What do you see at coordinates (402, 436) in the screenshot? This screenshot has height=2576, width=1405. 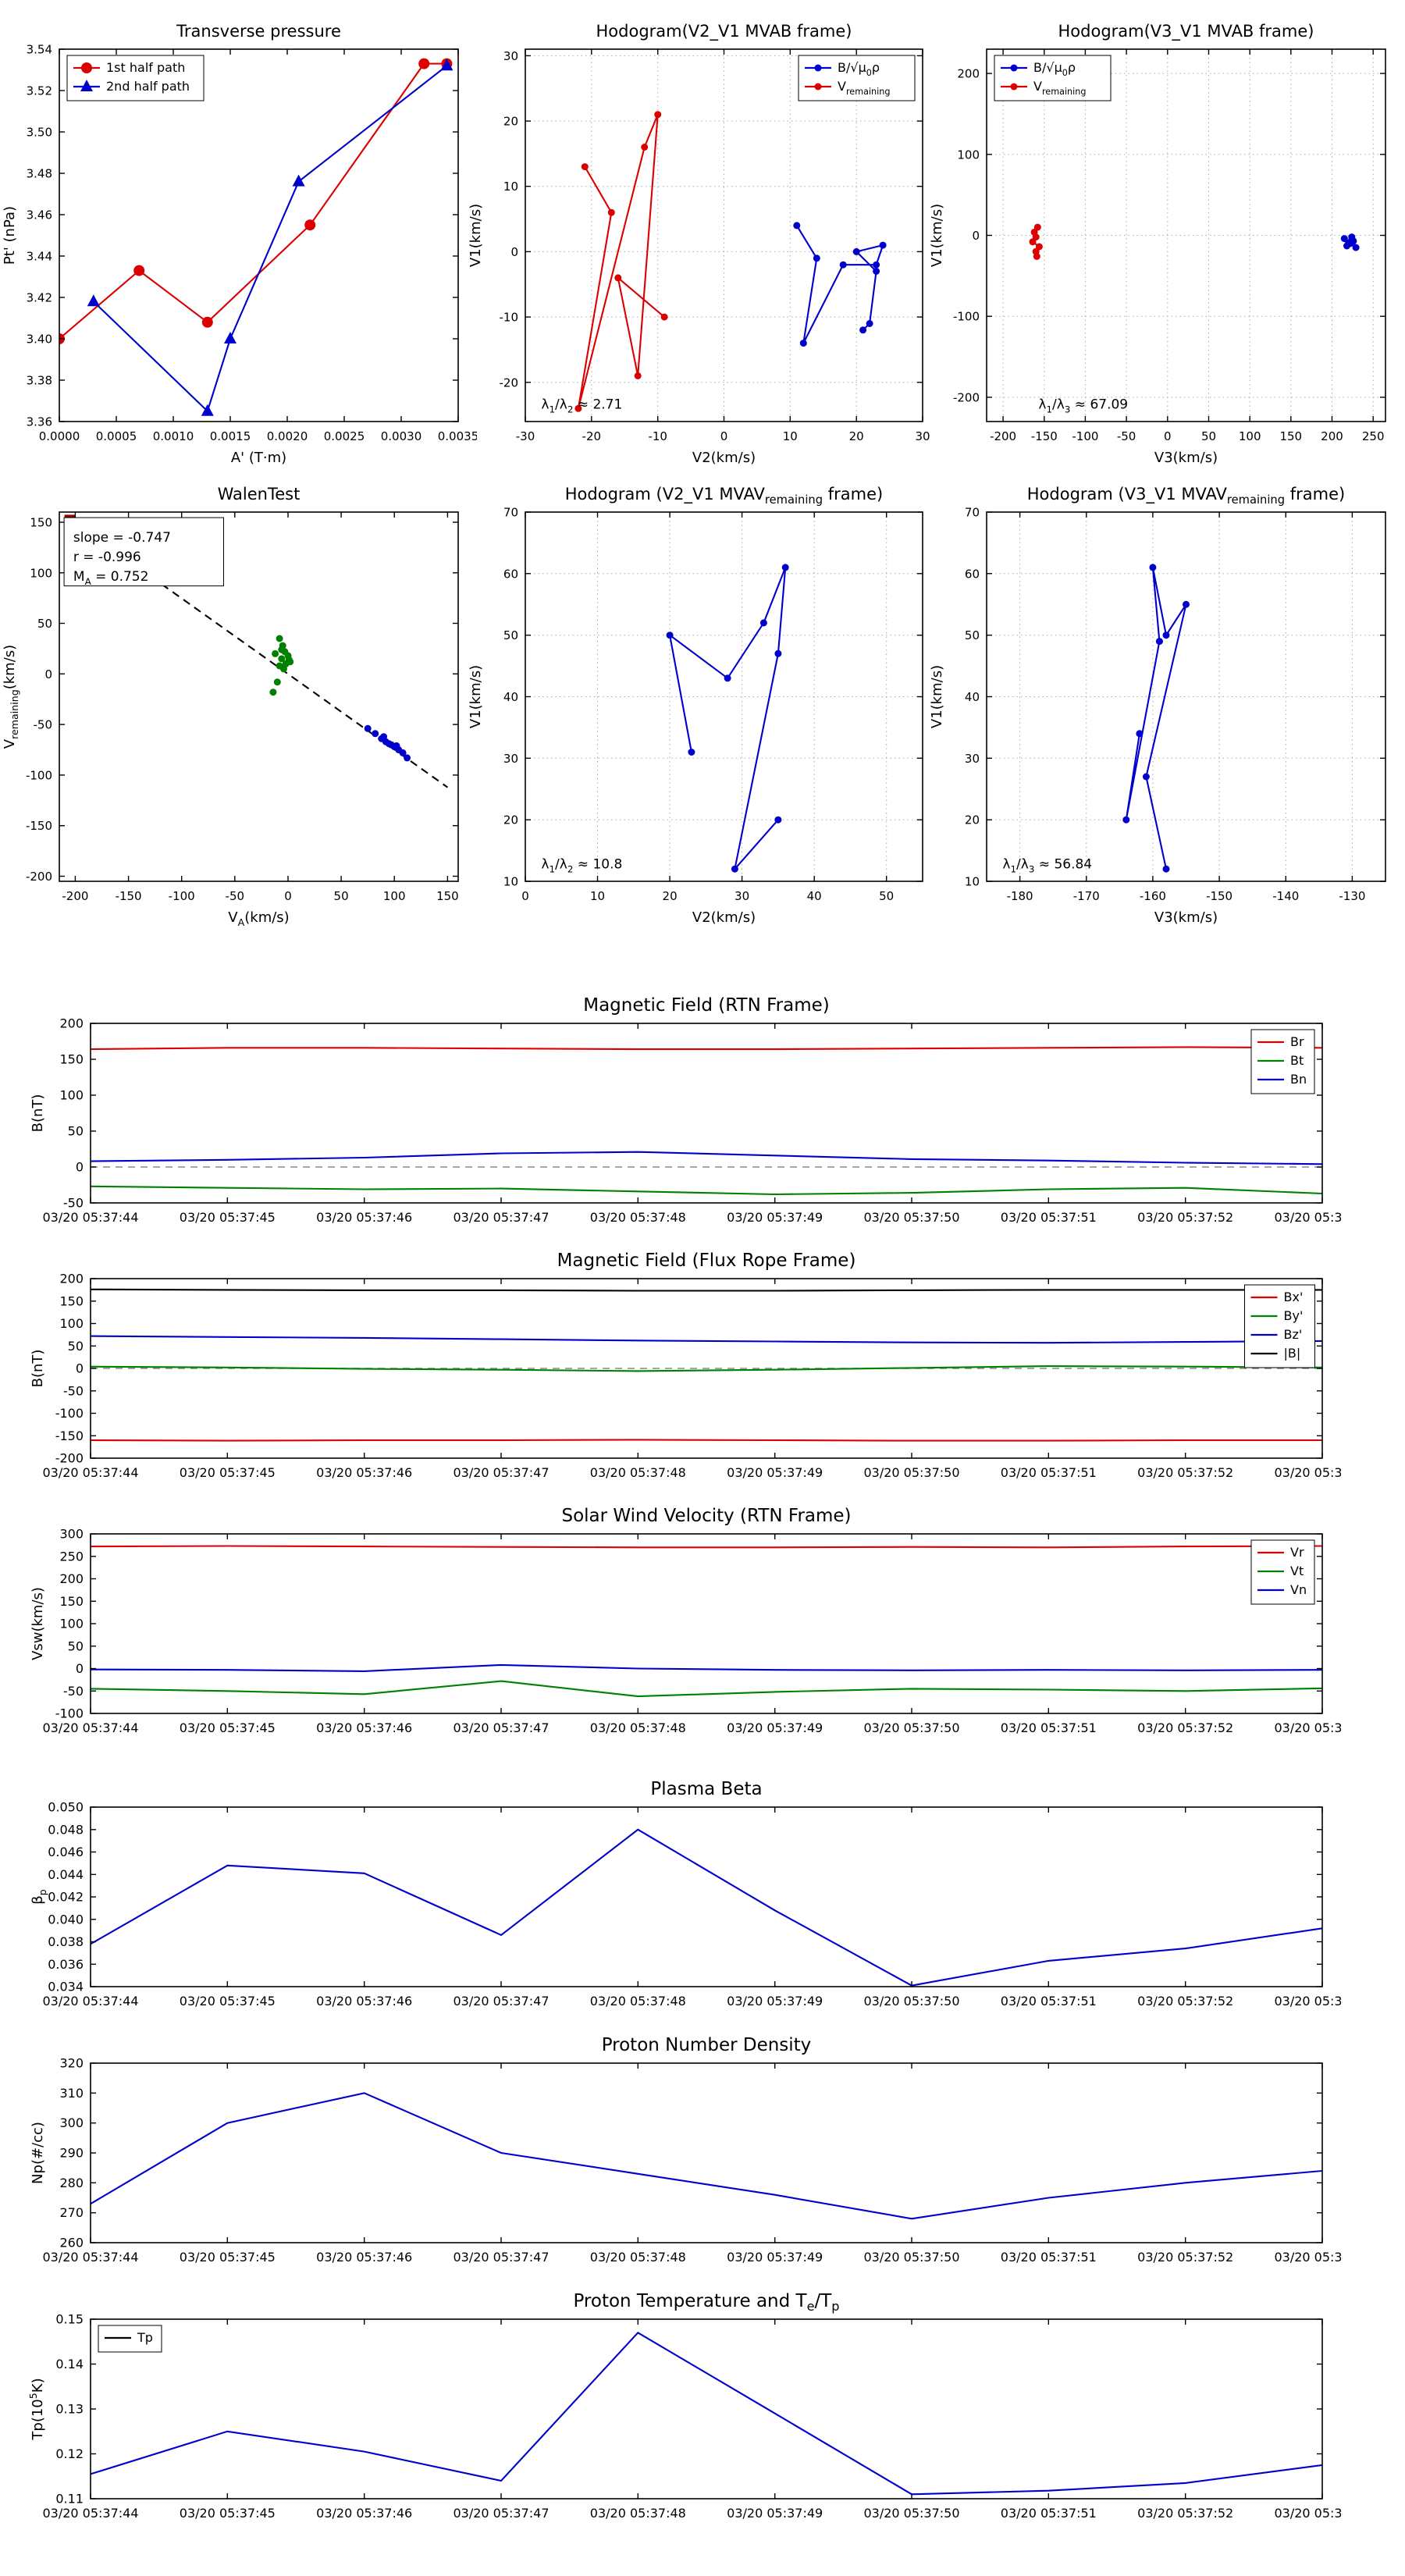 I see `x-tick-label: 0.0030` at bounding box center [402, 436].